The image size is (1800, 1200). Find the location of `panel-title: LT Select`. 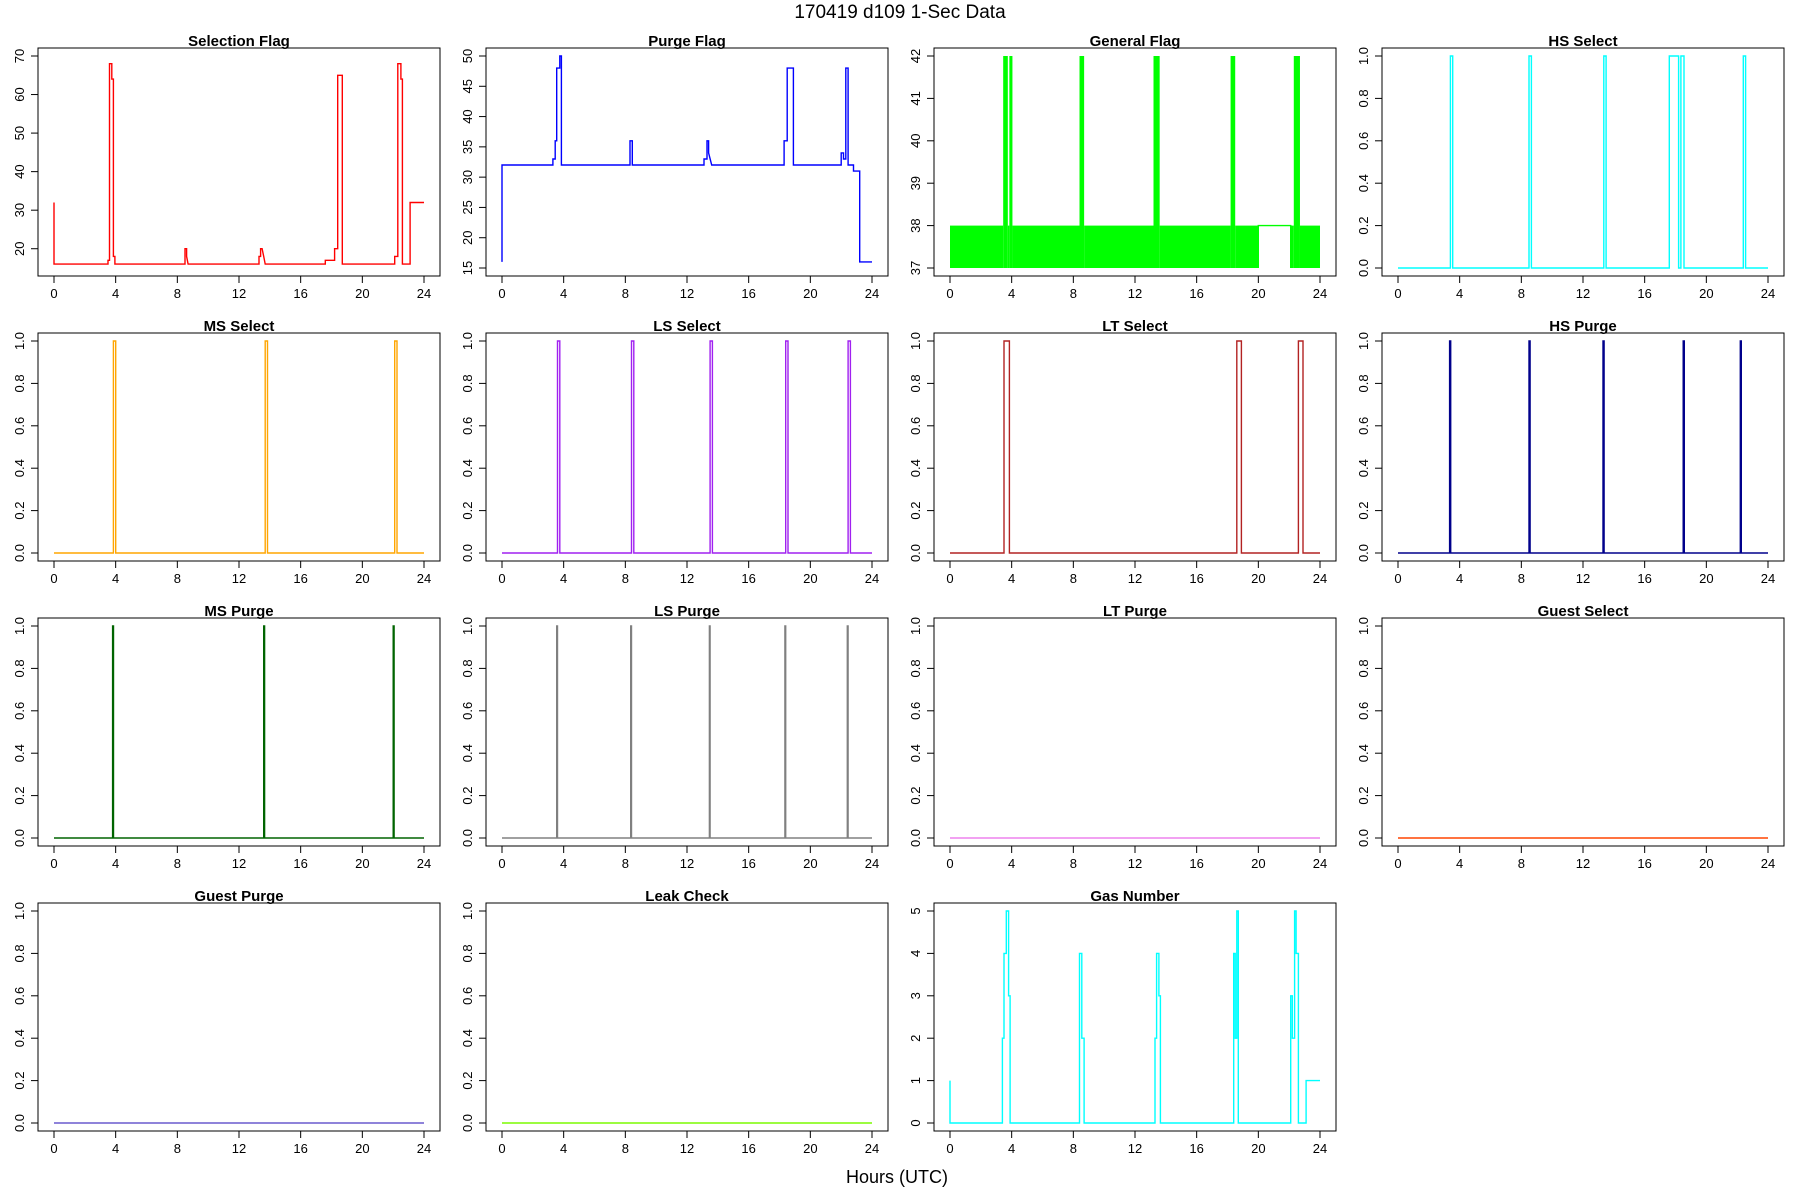

panel-title: LT Select is located at coordinates (1135, 326).